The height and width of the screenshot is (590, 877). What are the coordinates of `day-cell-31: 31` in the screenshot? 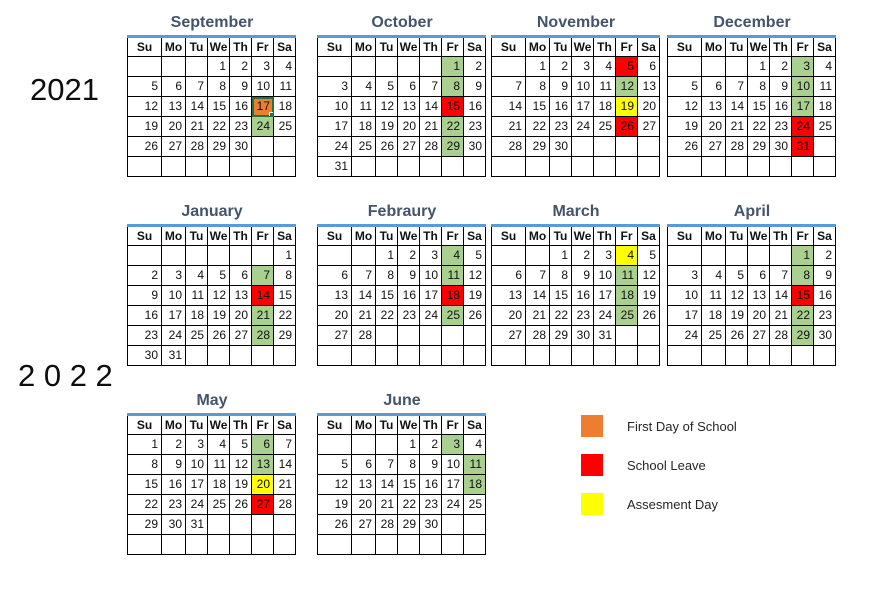 It's located at (334, 166).